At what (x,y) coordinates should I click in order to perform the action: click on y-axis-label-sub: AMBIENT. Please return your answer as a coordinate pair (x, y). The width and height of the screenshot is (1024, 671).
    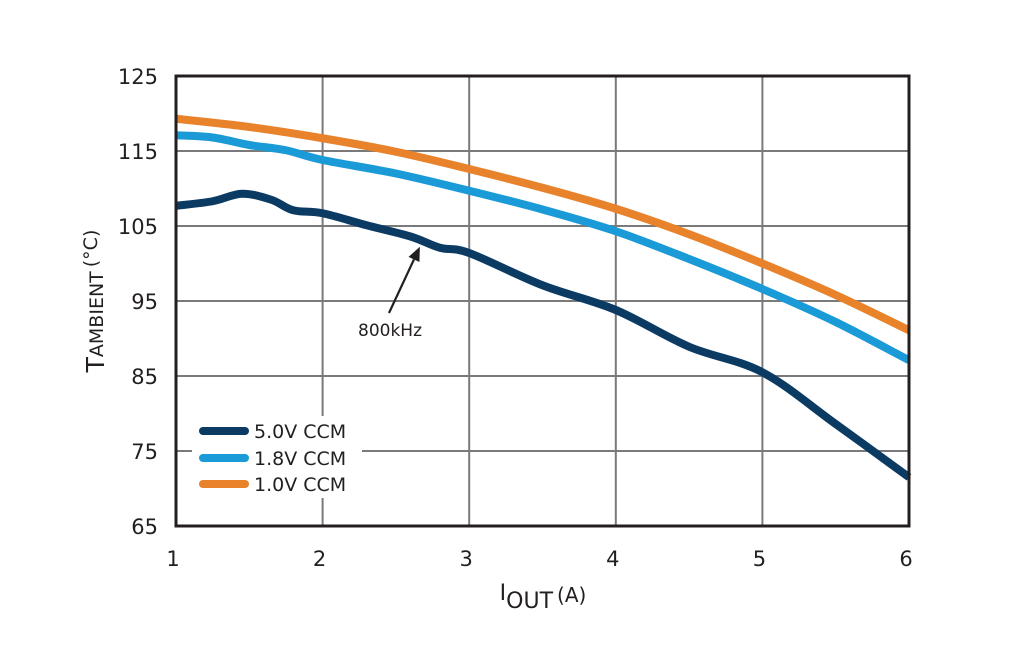
    Looking at the image, I should click on (97, 314).